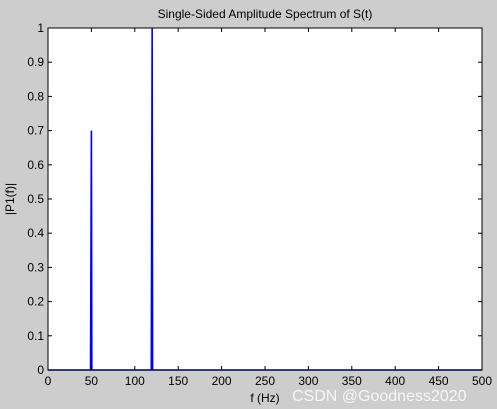 This screenshot has width=497, height=409. What do you see at coordinates (48, 381) in the screenshot?
I see `x-tick-label: 0` at bounding box center [48, 381].